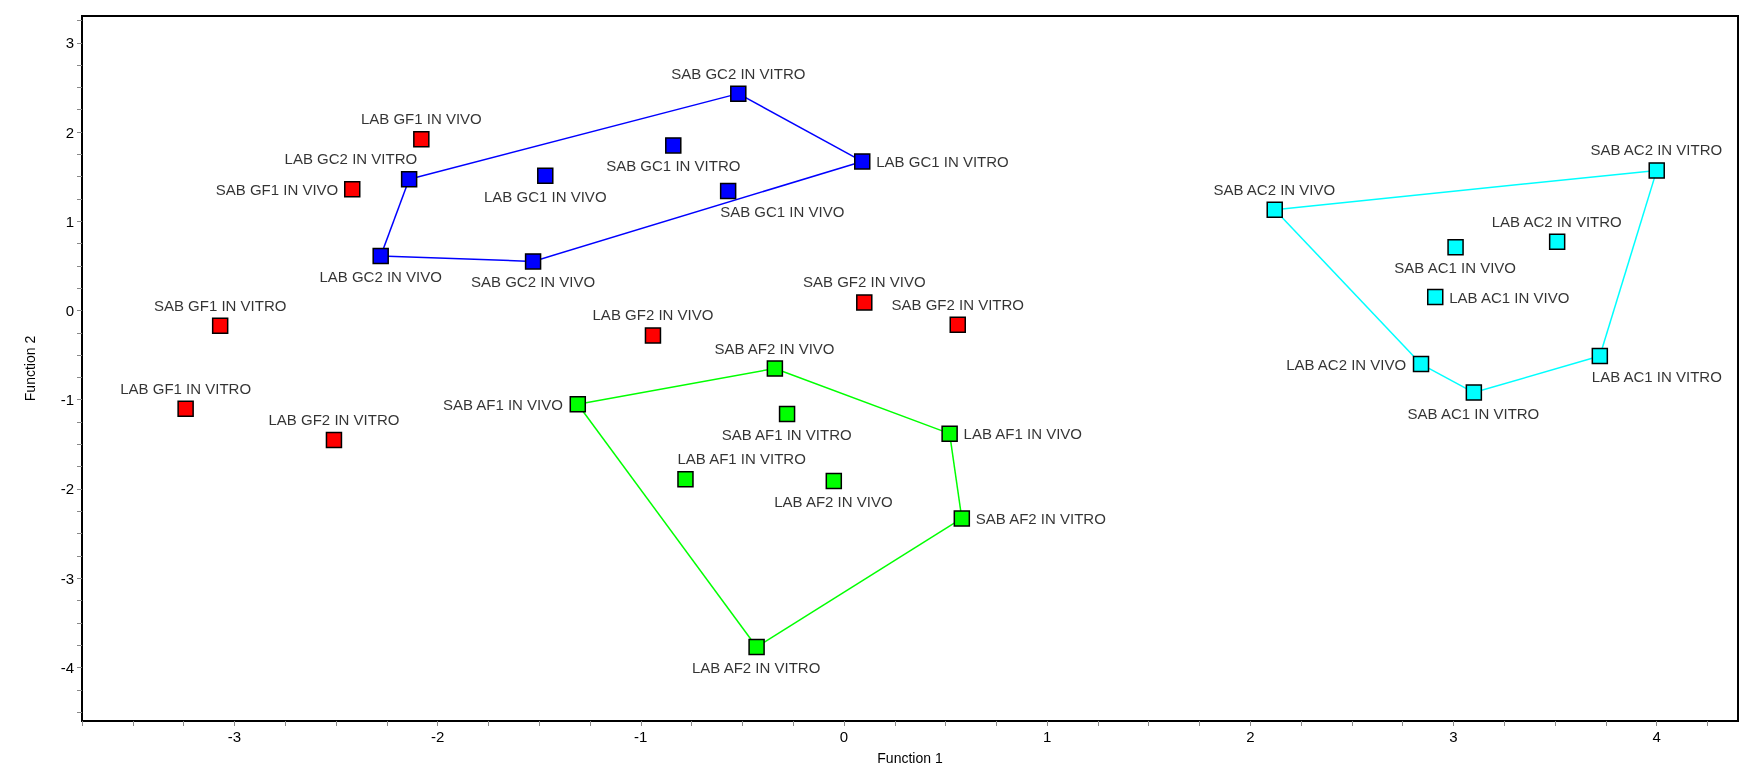 This screenshot has height=770, width=1740. Describe the element at coordinates (69, 43) in the screenshot. I see `y-tick-label: 3` at that location.